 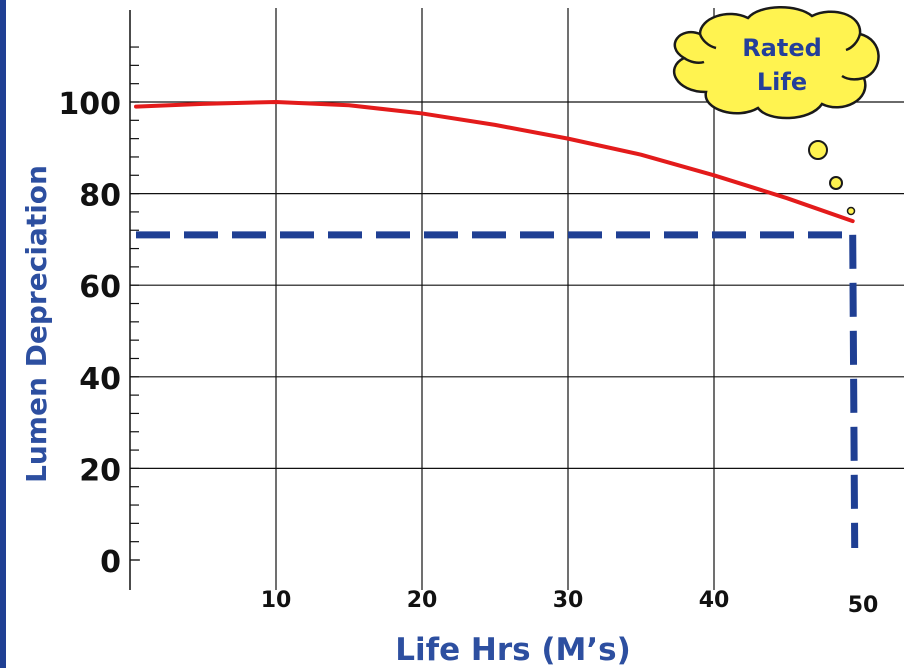 What do you see at coordinates (776, 110) in the screenshot?
I see `rated-life-callout-cloud: Rated Life` at bounding box center [776, 110].